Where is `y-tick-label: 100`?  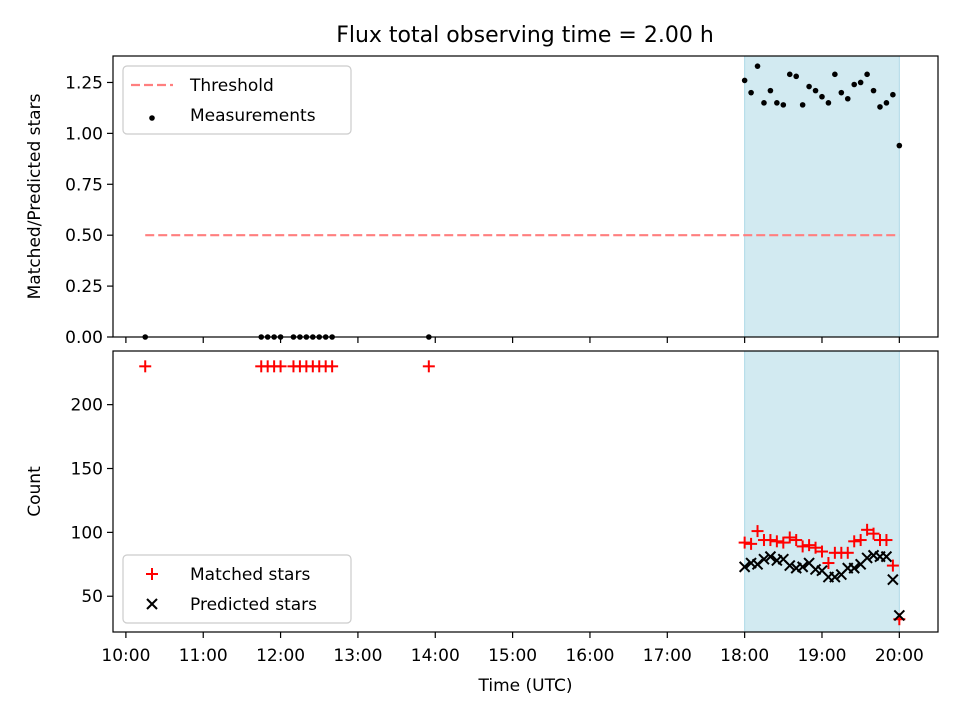 y-tick-label: 100 is located at coordinates (87, 533).